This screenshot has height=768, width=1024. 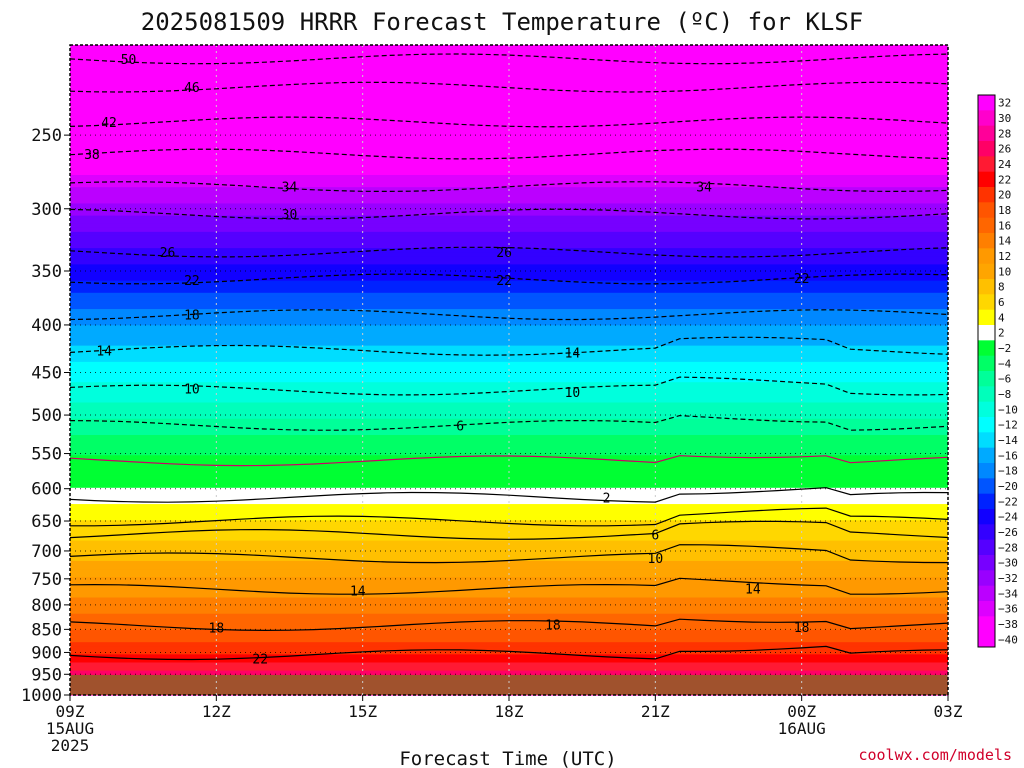 What do you see at coordinates (46, 374) in the screenshot?
I see `y-tick-label: 450` at bounding box center [46, 374].